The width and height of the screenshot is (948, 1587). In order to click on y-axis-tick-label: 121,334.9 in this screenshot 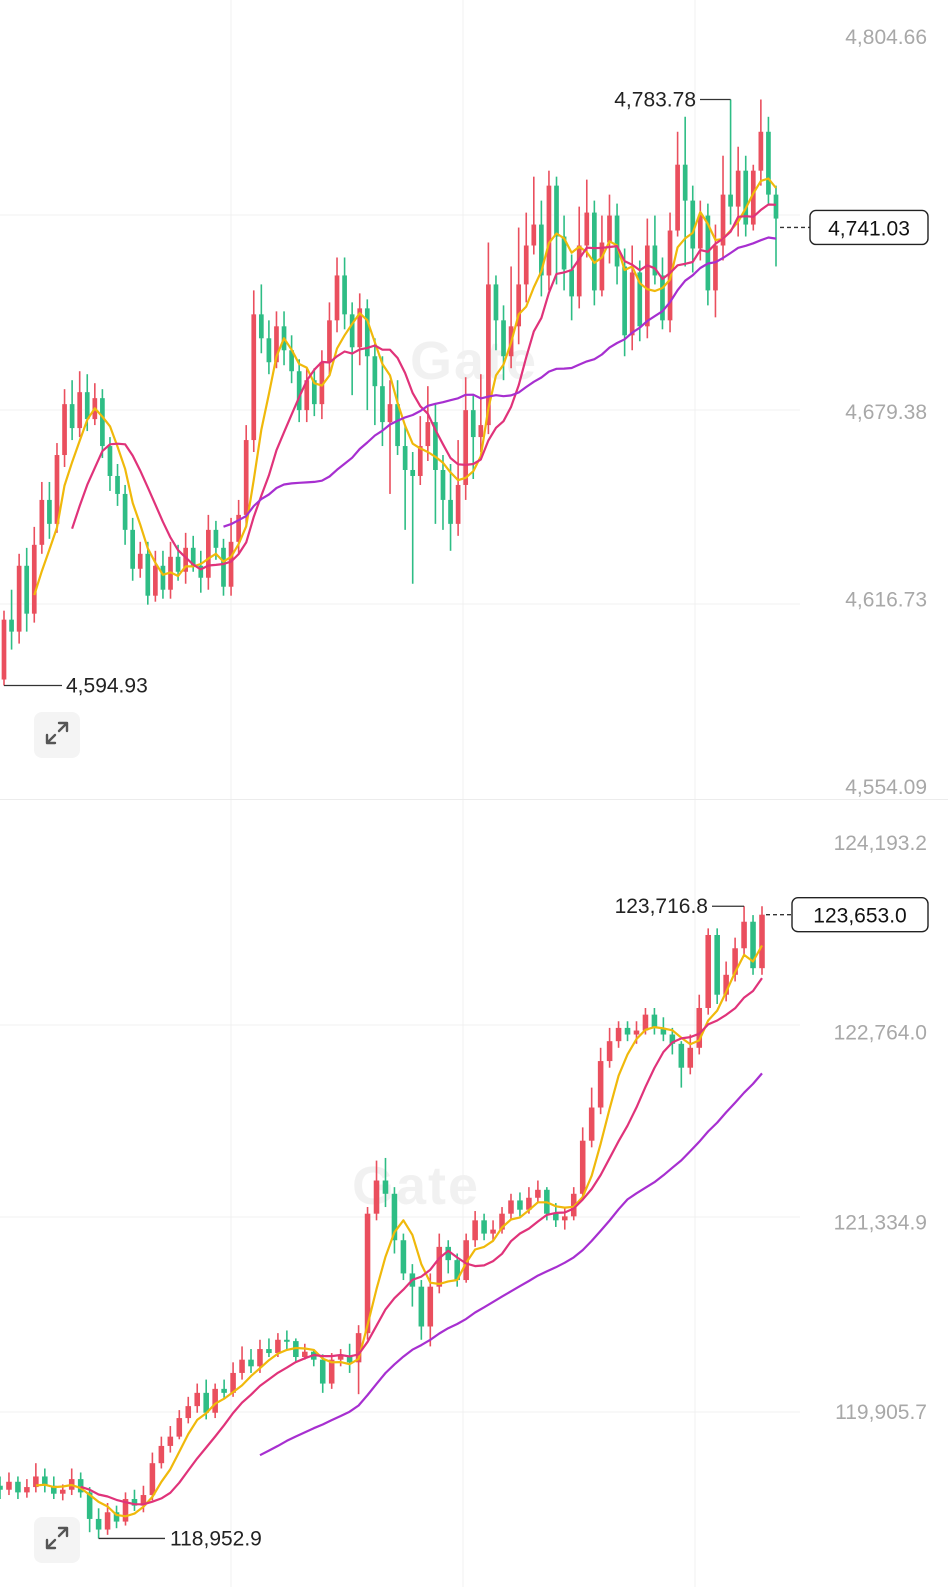, I will do `click(880, 1222)`.